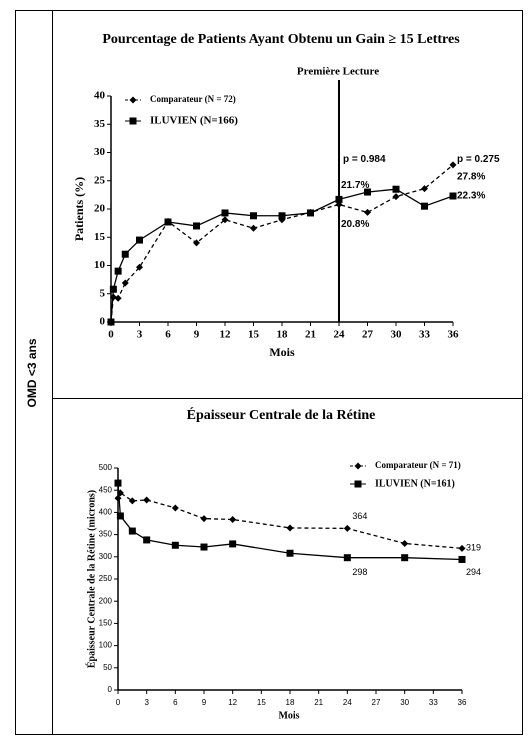 This screenshot has height=746, width=532. Describe the element at coordinates (359, 516) in the screenshot. I see `data-label: 364` at that location.